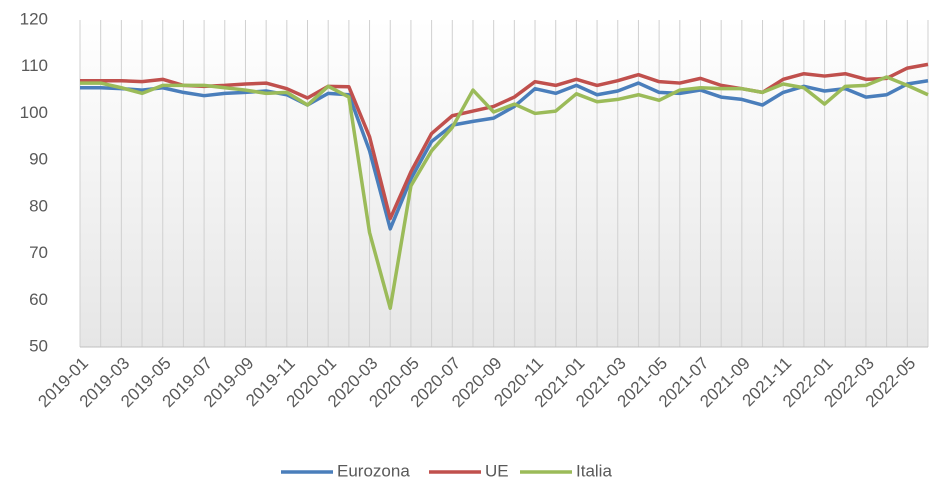 This screenshot has width=930, height=489. I want to click on y-tick-label: 90, so click(38, 159).